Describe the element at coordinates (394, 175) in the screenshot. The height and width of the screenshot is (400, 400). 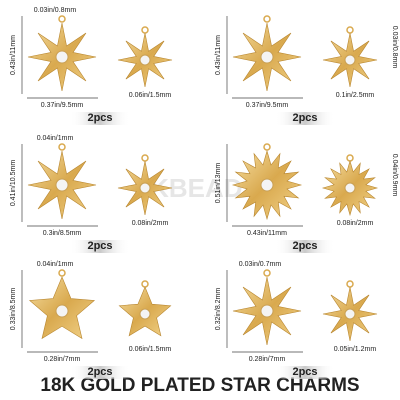
I see `loop-label: 0.04in/0.9mm` at that location.